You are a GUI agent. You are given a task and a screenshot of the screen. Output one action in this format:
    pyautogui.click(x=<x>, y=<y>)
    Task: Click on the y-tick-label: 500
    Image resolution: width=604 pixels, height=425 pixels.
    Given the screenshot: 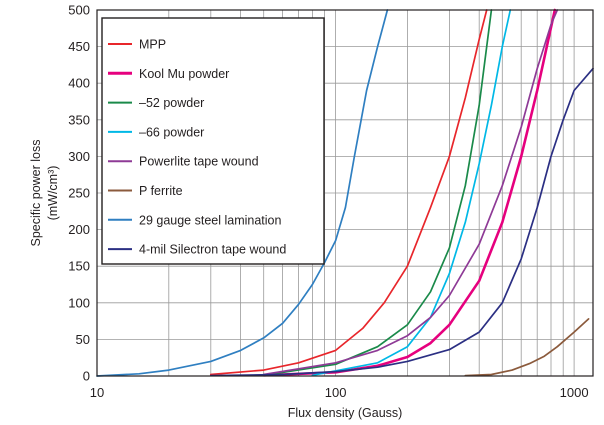 What is the action you would take?
    pyautogui.click(x=79, y=10)
    